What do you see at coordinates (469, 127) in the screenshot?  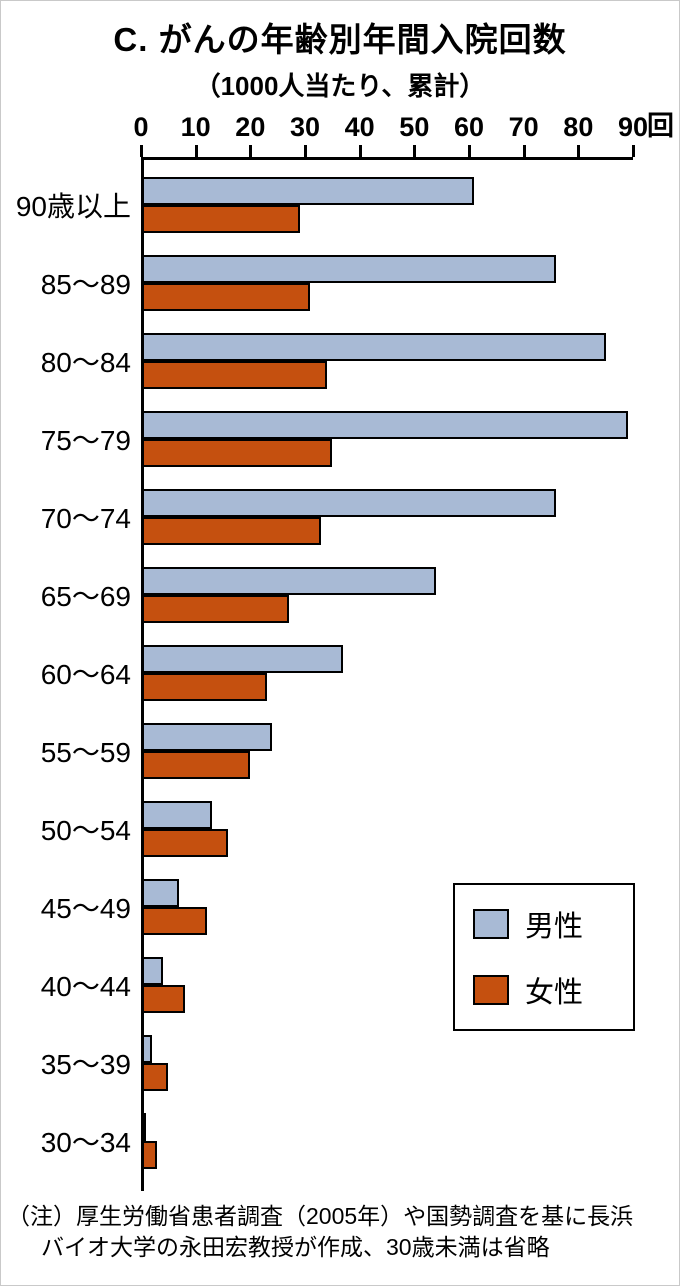 I see `x-tick-label: 60` at bounding box center [469, 127].